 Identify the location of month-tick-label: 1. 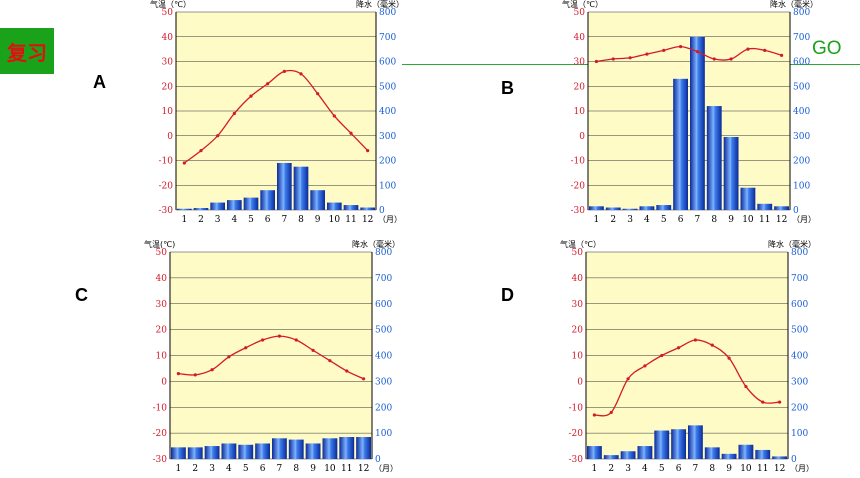
(597, 220).